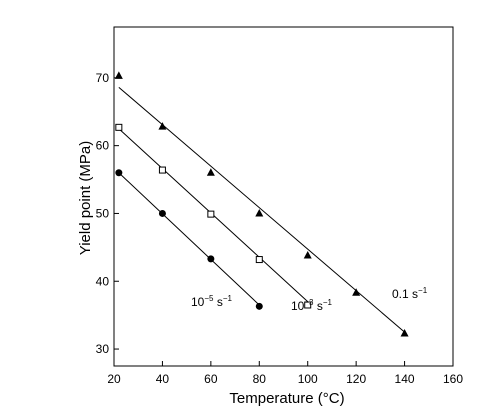 The width and height of the screenshot is (478, 410). I want to click on y-tick-label-60: 60, so click(103, 146).